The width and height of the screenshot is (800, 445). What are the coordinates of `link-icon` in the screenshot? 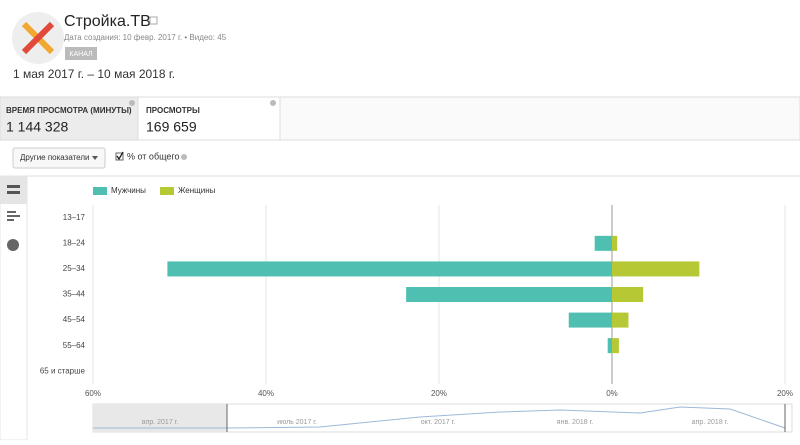 It's located at (153, 20).